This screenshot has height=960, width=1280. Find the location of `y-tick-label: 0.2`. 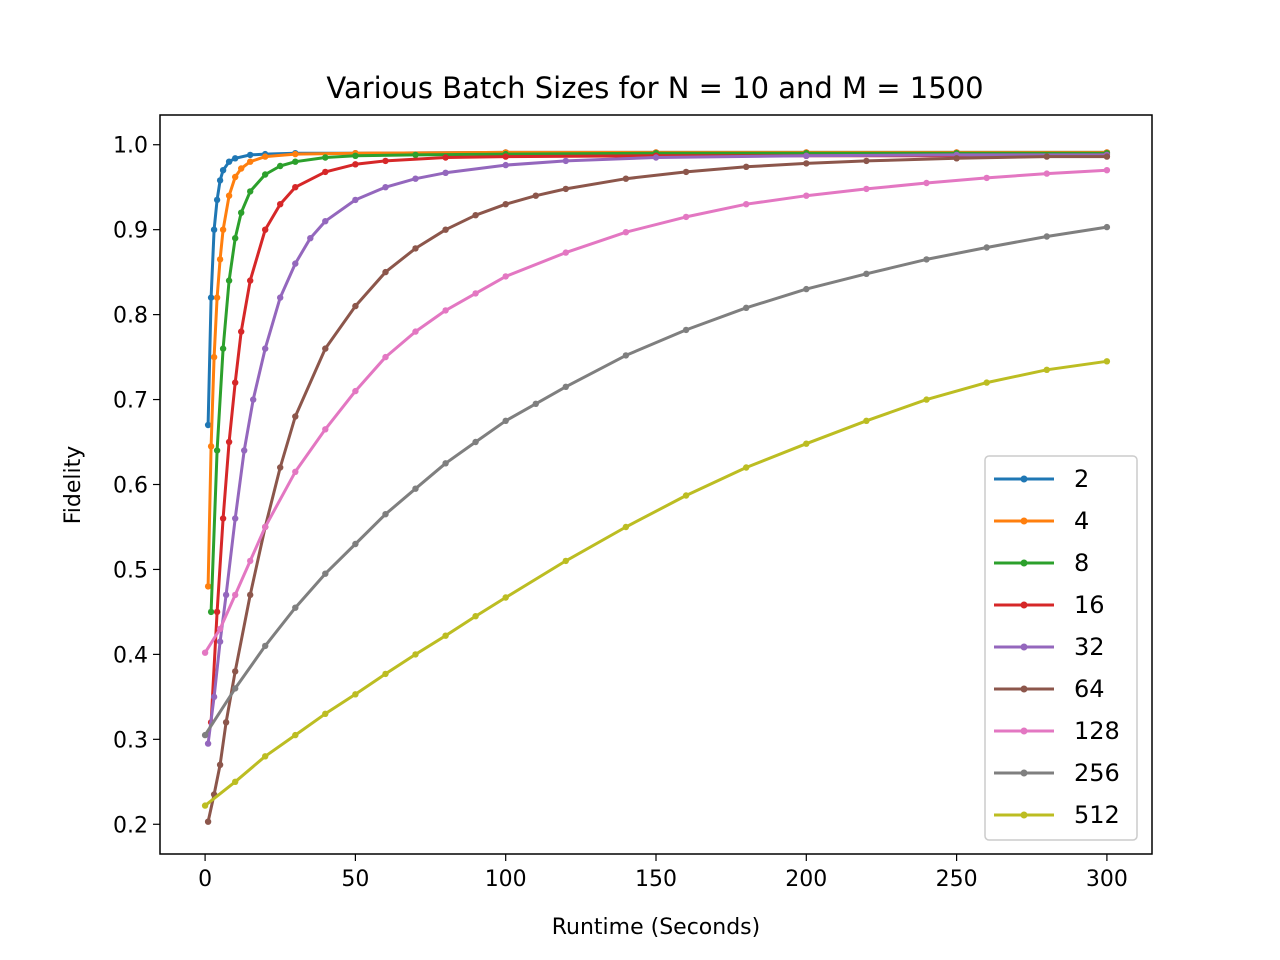

y-tick-label: 0.2 is located at coordinates (130, 825).